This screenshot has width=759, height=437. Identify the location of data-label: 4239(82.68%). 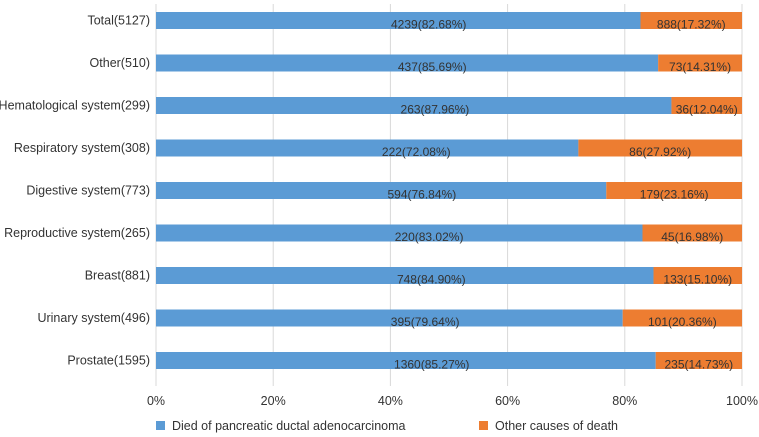
(428, 25).